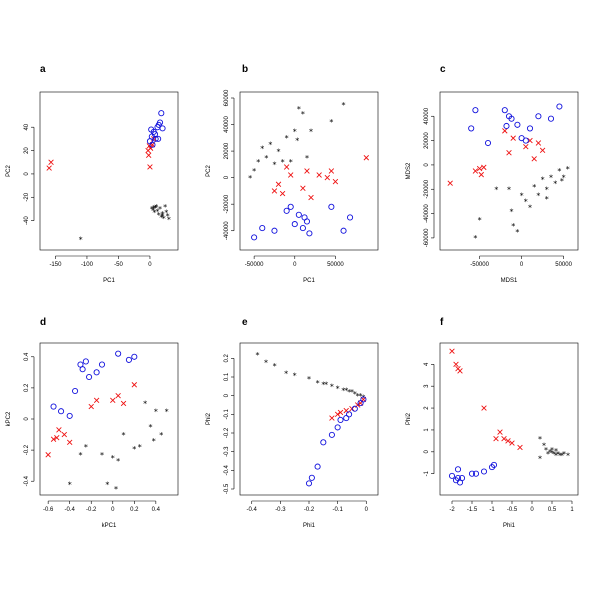  I want to click on x-tick-label: -0.4, so click(70, 510).